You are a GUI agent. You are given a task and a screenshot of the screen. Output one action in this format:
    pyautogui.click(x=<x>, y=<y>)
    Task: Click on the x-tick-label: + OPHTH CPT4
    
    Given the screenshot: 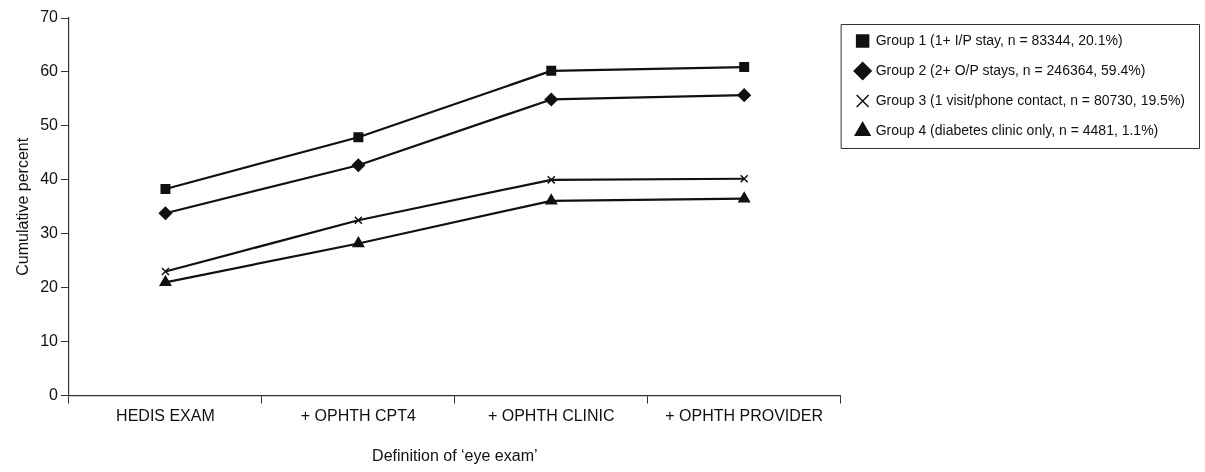 What is the action you would take?
    pyautogui.click(x=358, y=415)
    